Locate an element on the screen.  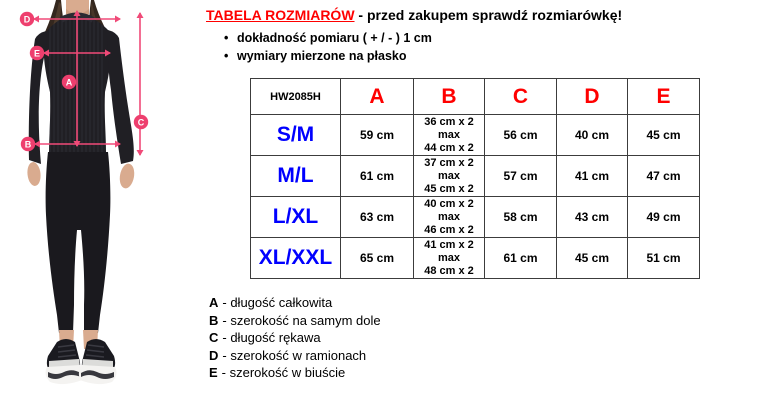
column-header-c: C is located at coordinates (520, 96).